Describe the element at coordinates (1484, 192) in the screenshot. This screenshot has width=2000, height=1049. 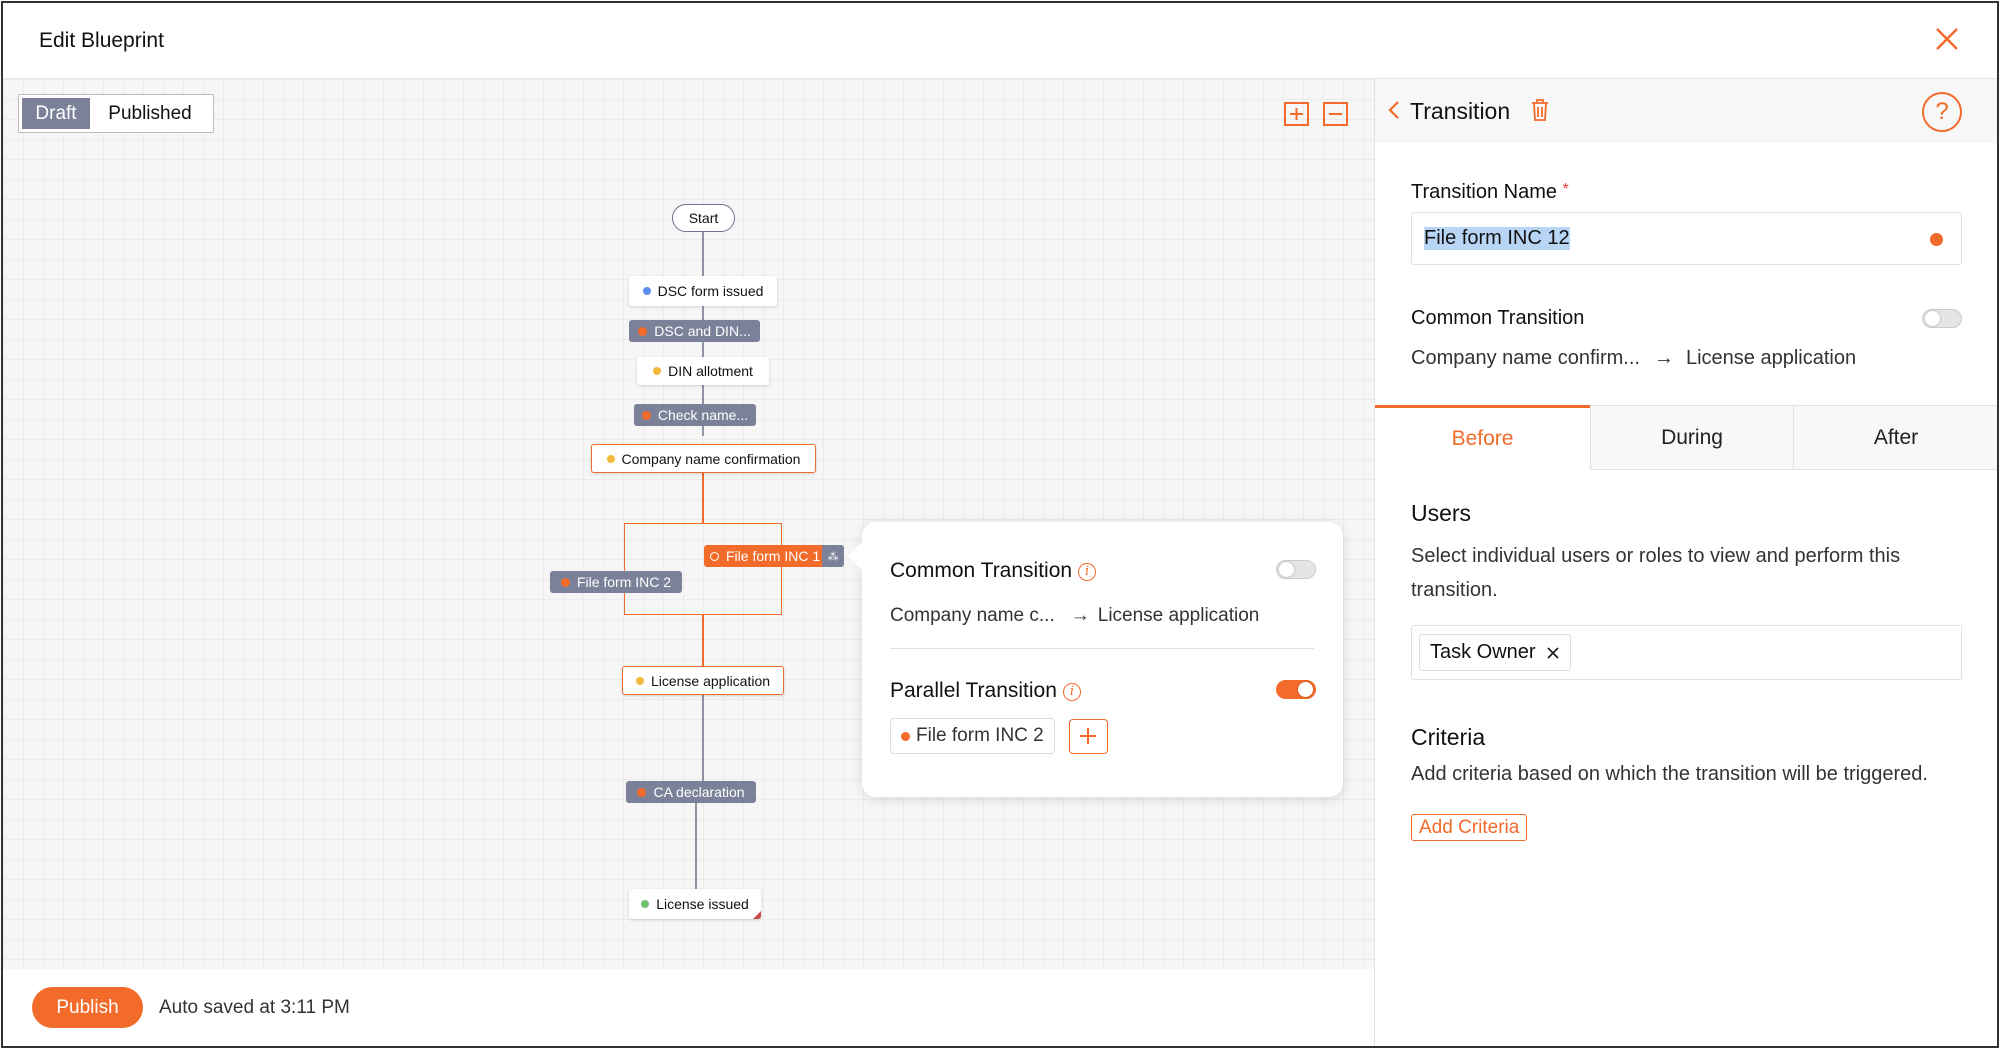
I see `transition-name-label: Transition Name` at that location.